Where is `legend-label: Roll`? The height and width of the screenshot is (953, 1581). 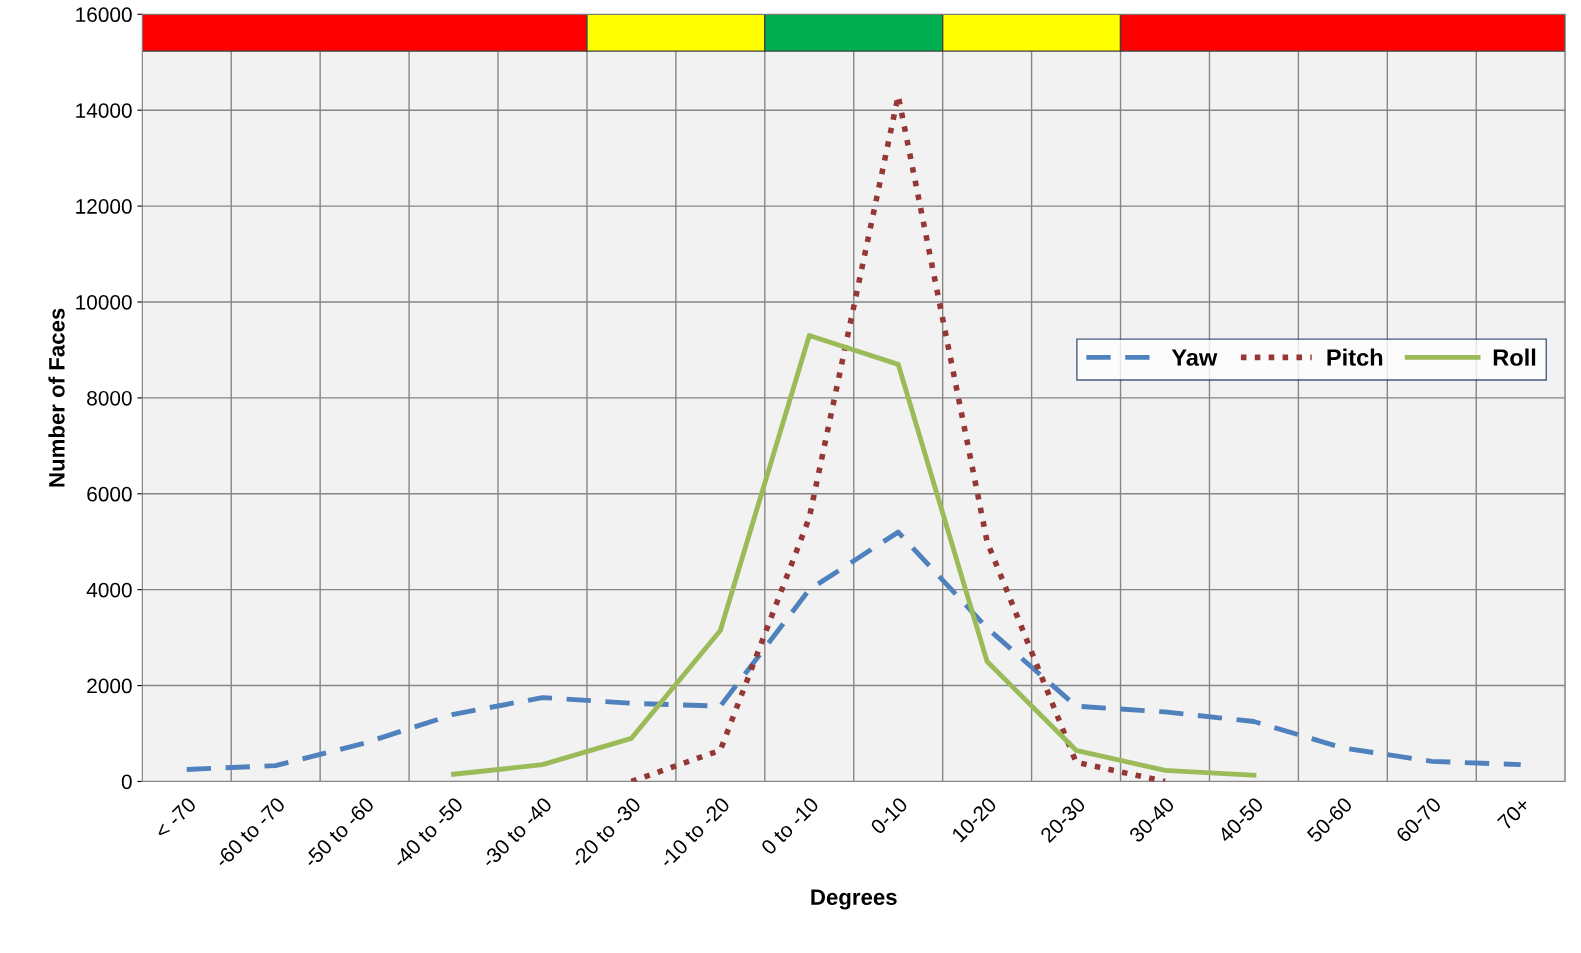 legend-label: Roll is located at coordinates (1514, 357).